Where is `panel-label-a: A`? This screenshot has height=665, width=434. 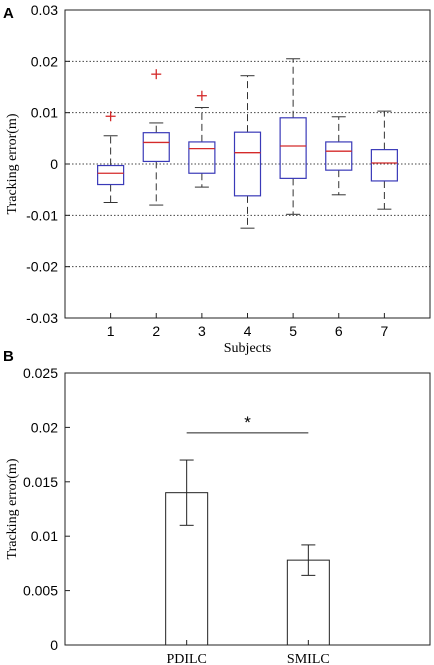 panel-label-a: A is located at coordinates (8, 13).